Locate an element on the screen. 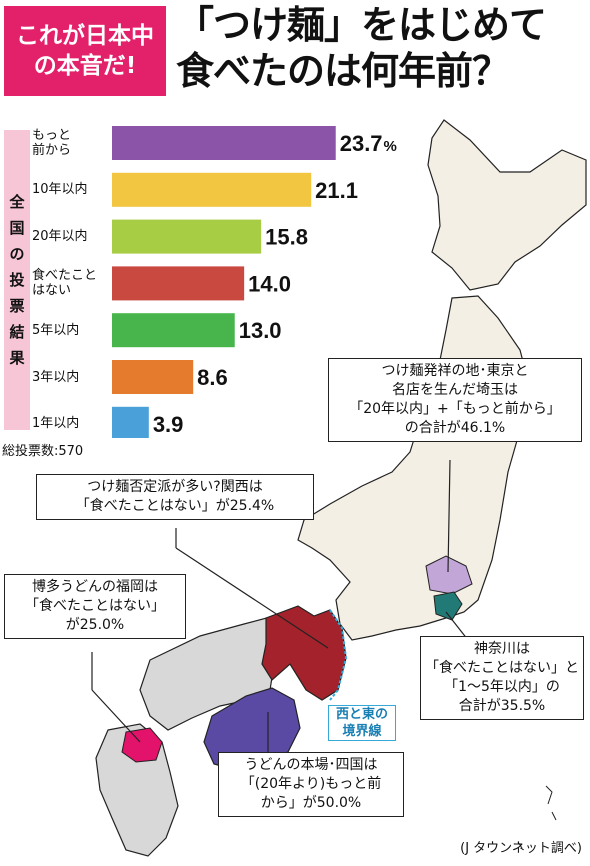 The image size is (590, 866). category-label-line: 10年以内 is located at coordinates (60, 190).